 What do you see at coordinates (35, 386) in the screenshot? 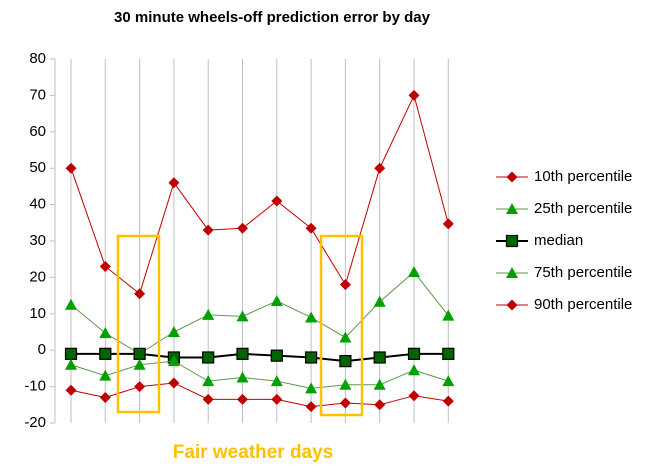
I see `y-tick-label: -10` at bounding box center [35, 386].